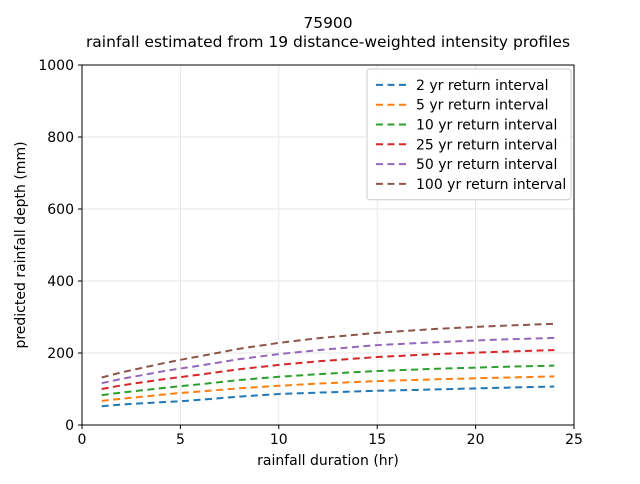 The height and width of the screenshot is (484, 640). I want to click on series-line-2yr, so click(328, 396).